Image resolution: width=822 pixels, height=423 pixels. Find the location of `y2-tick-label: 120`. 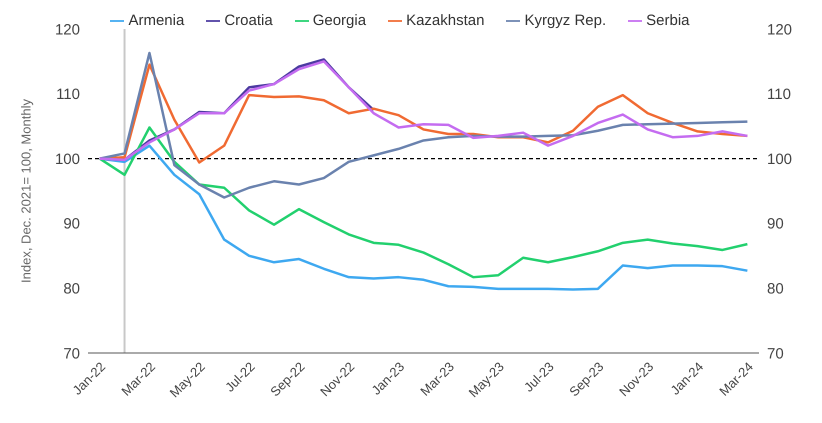

y2-tick-label: 120 is located at coordinates (779, 29).